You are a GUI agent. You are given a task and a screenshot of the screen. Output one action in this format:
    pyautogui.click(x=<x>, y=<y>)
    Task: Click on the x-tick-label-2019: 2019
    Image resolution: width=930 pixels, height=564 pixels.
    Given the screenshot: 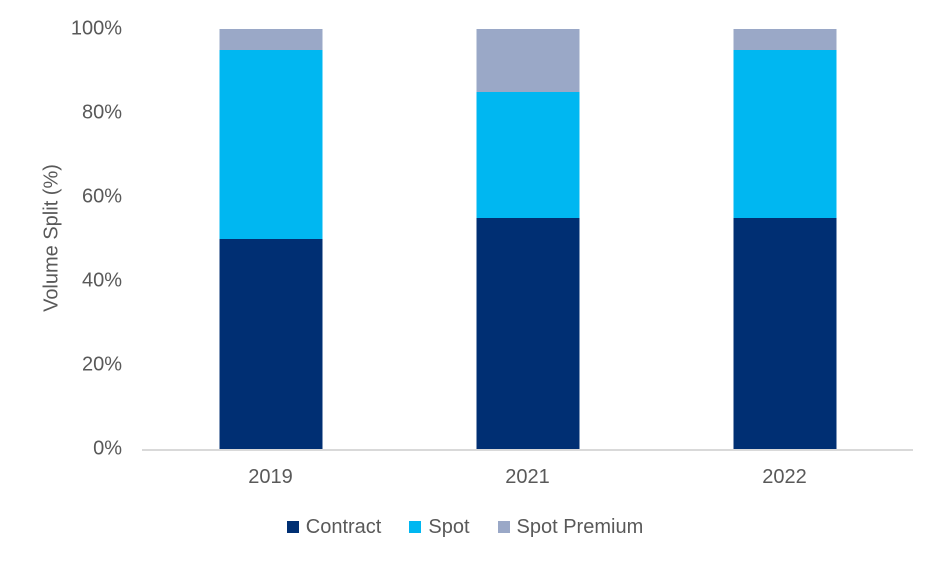 What is the action you would take?
    pyautogui.click(x=270, y=477)
    